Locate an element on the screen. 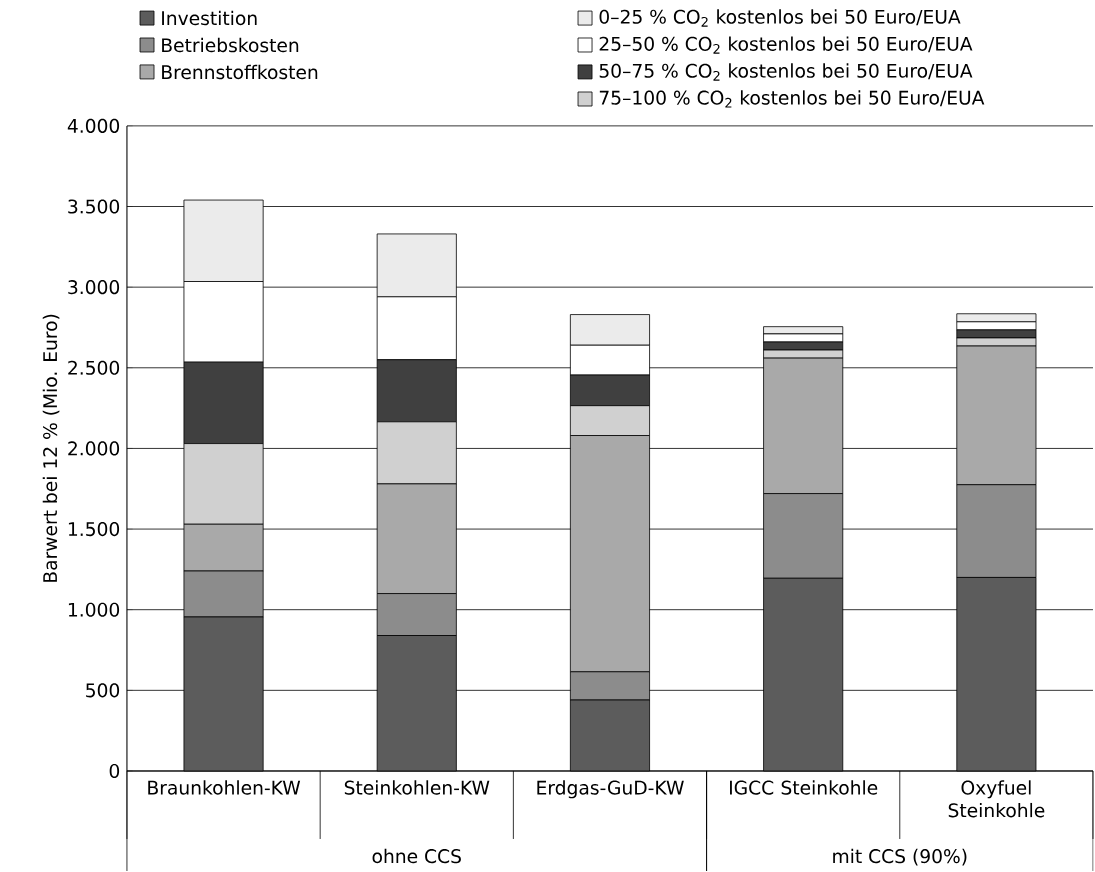 This screenshot has height=872, width=1095. legend-label: 0–25 % CO$_{2}$ kostenlos bei 50 Euro/EUA is located at coordinates (780, 18).